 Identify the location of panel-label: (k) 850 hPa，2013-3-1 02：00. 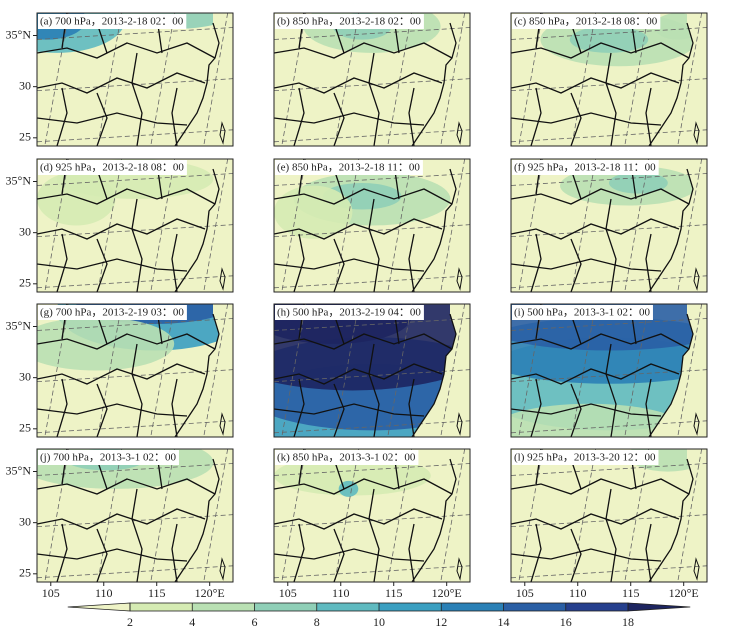
(346, 458).